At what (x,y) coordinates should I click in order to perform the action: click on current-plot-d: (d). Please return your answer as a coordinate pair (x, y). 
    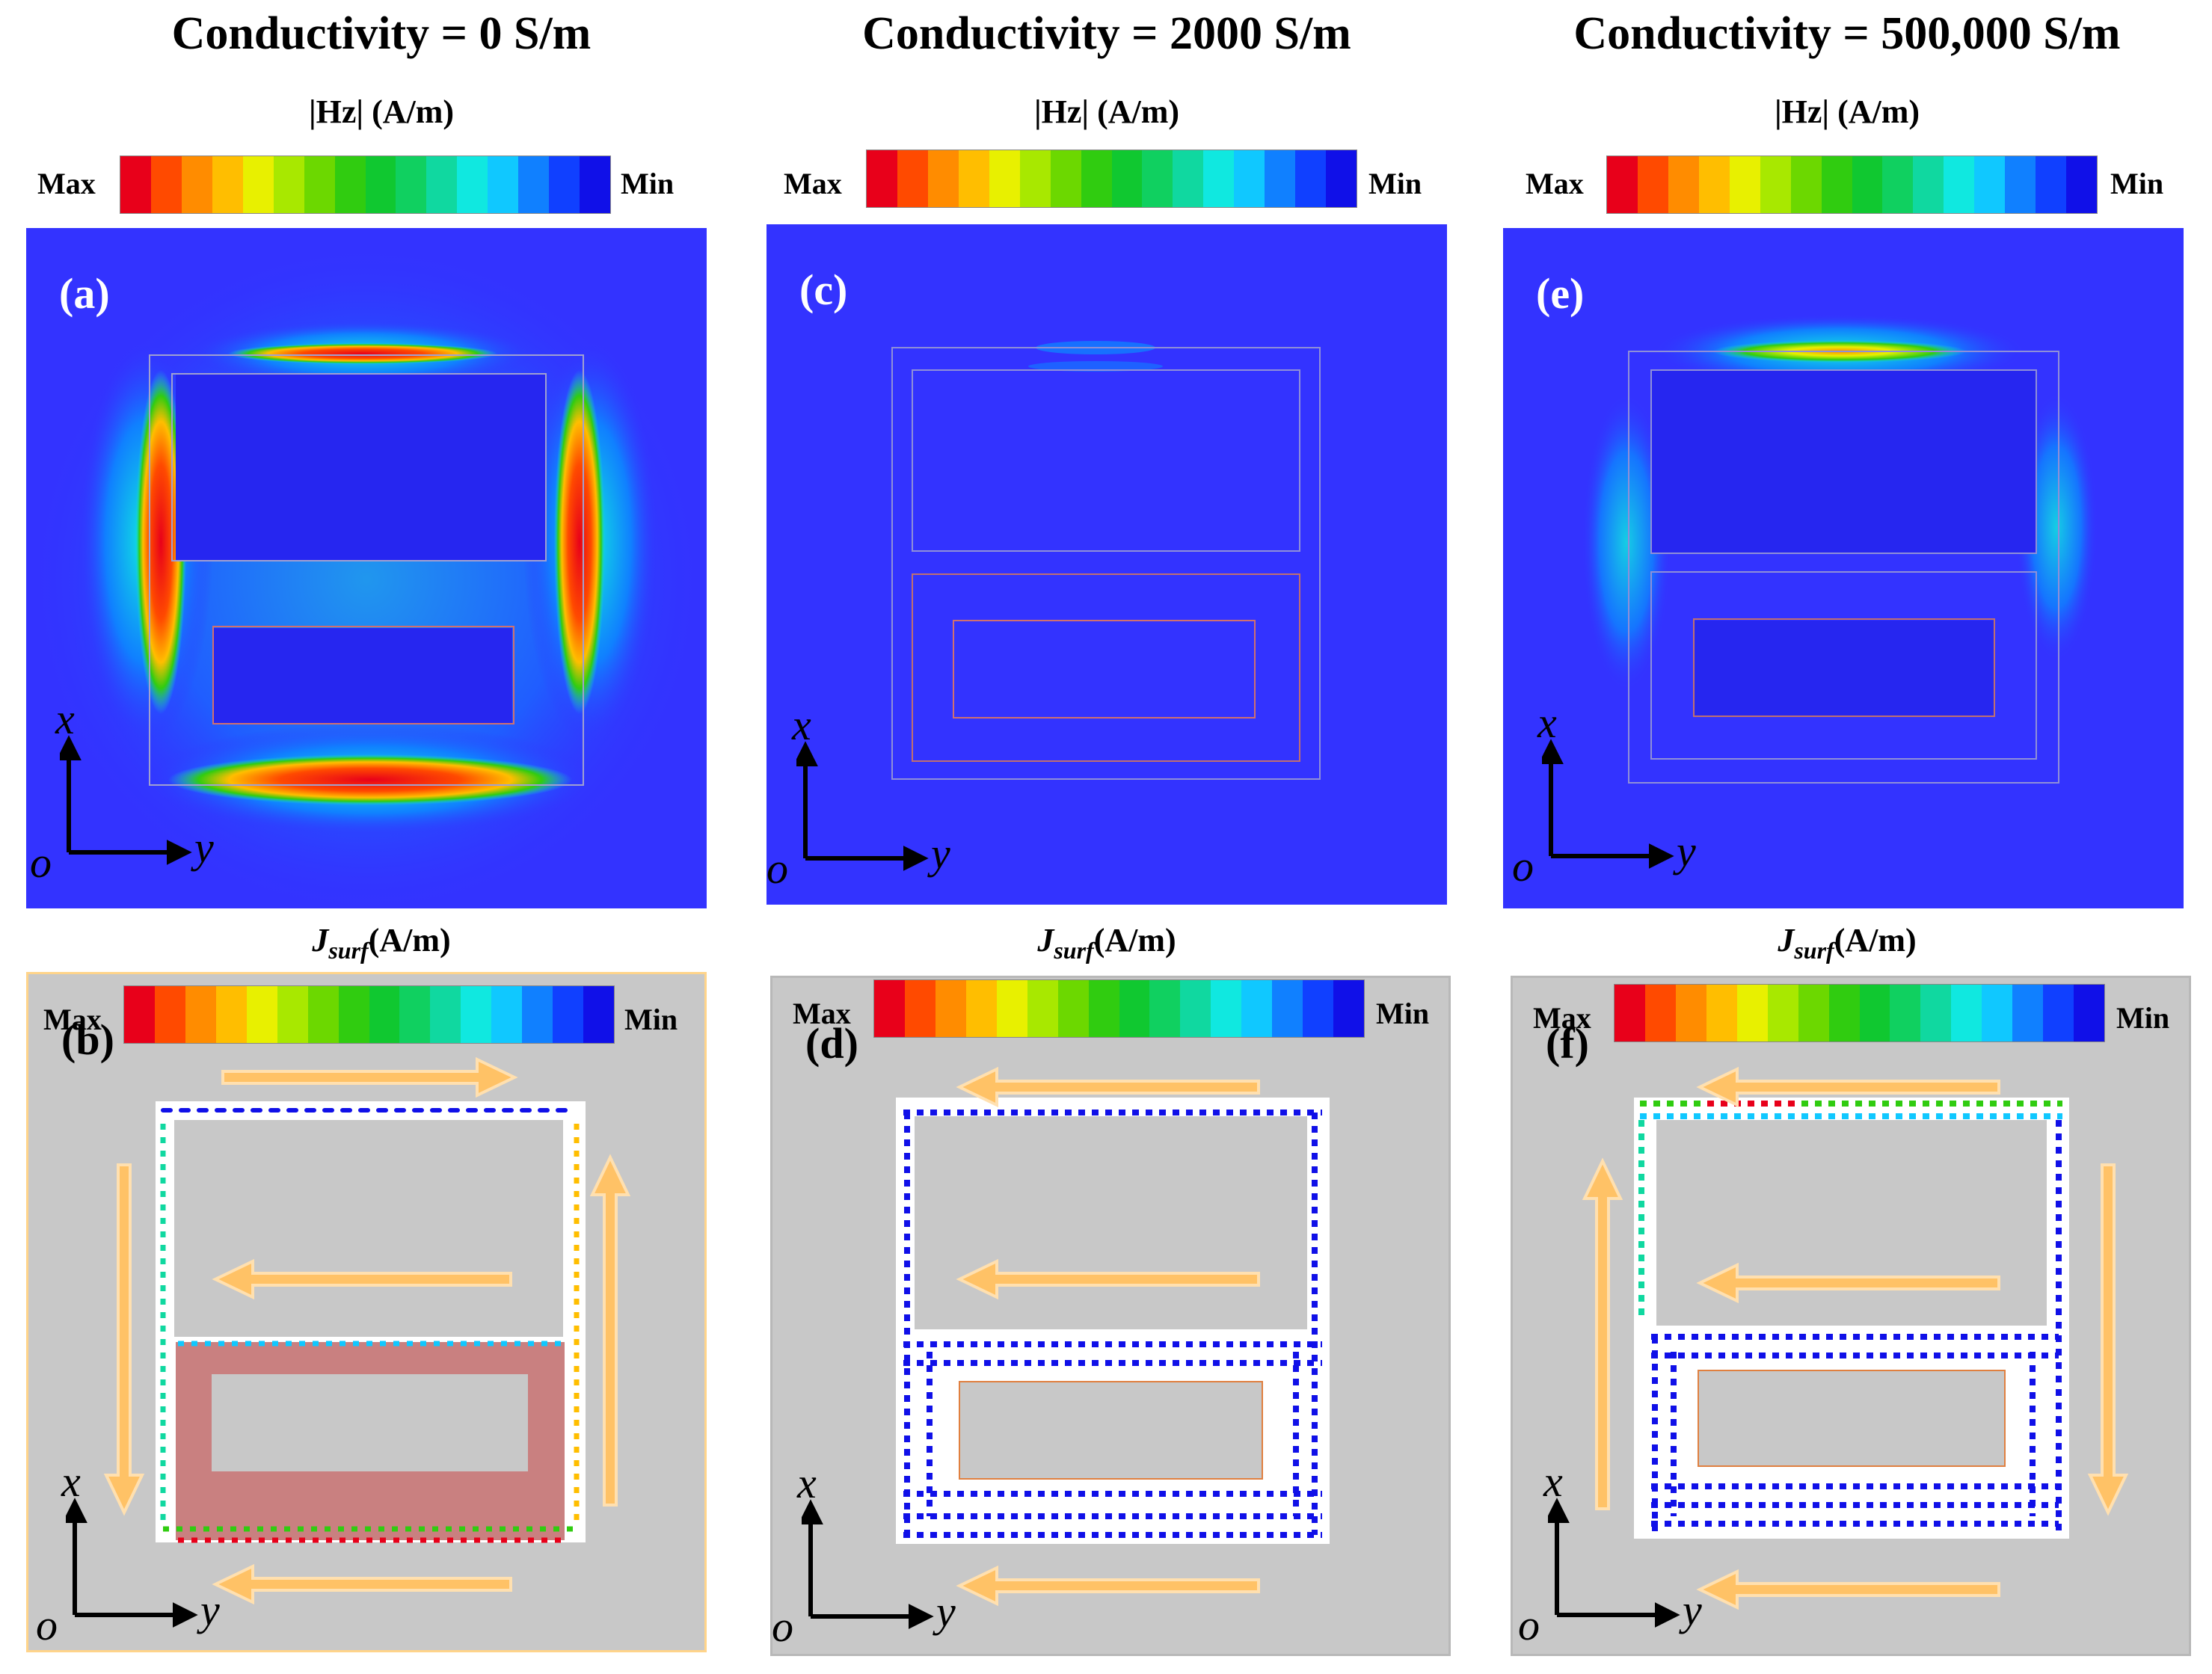
    Looking at the image, I should click on (1110, 1316).